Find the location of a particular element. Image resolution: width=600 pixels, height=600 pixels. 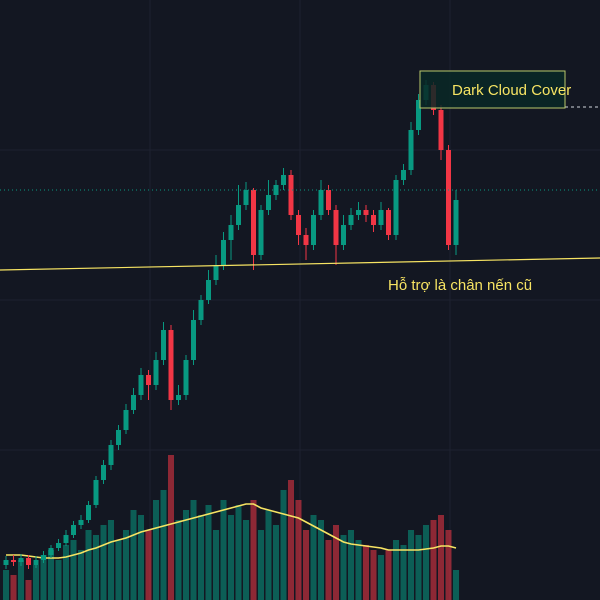

volume-ma-line is located at coordinates (231, 531).